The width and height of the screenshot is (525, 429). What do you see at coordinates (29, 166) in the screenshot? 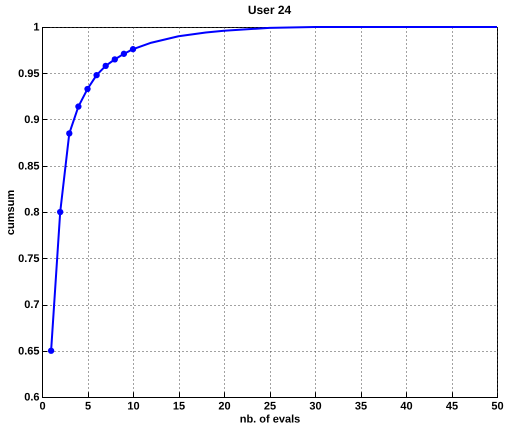
I see `y-tick-label: 0.85` at bounding box center [29, 166].